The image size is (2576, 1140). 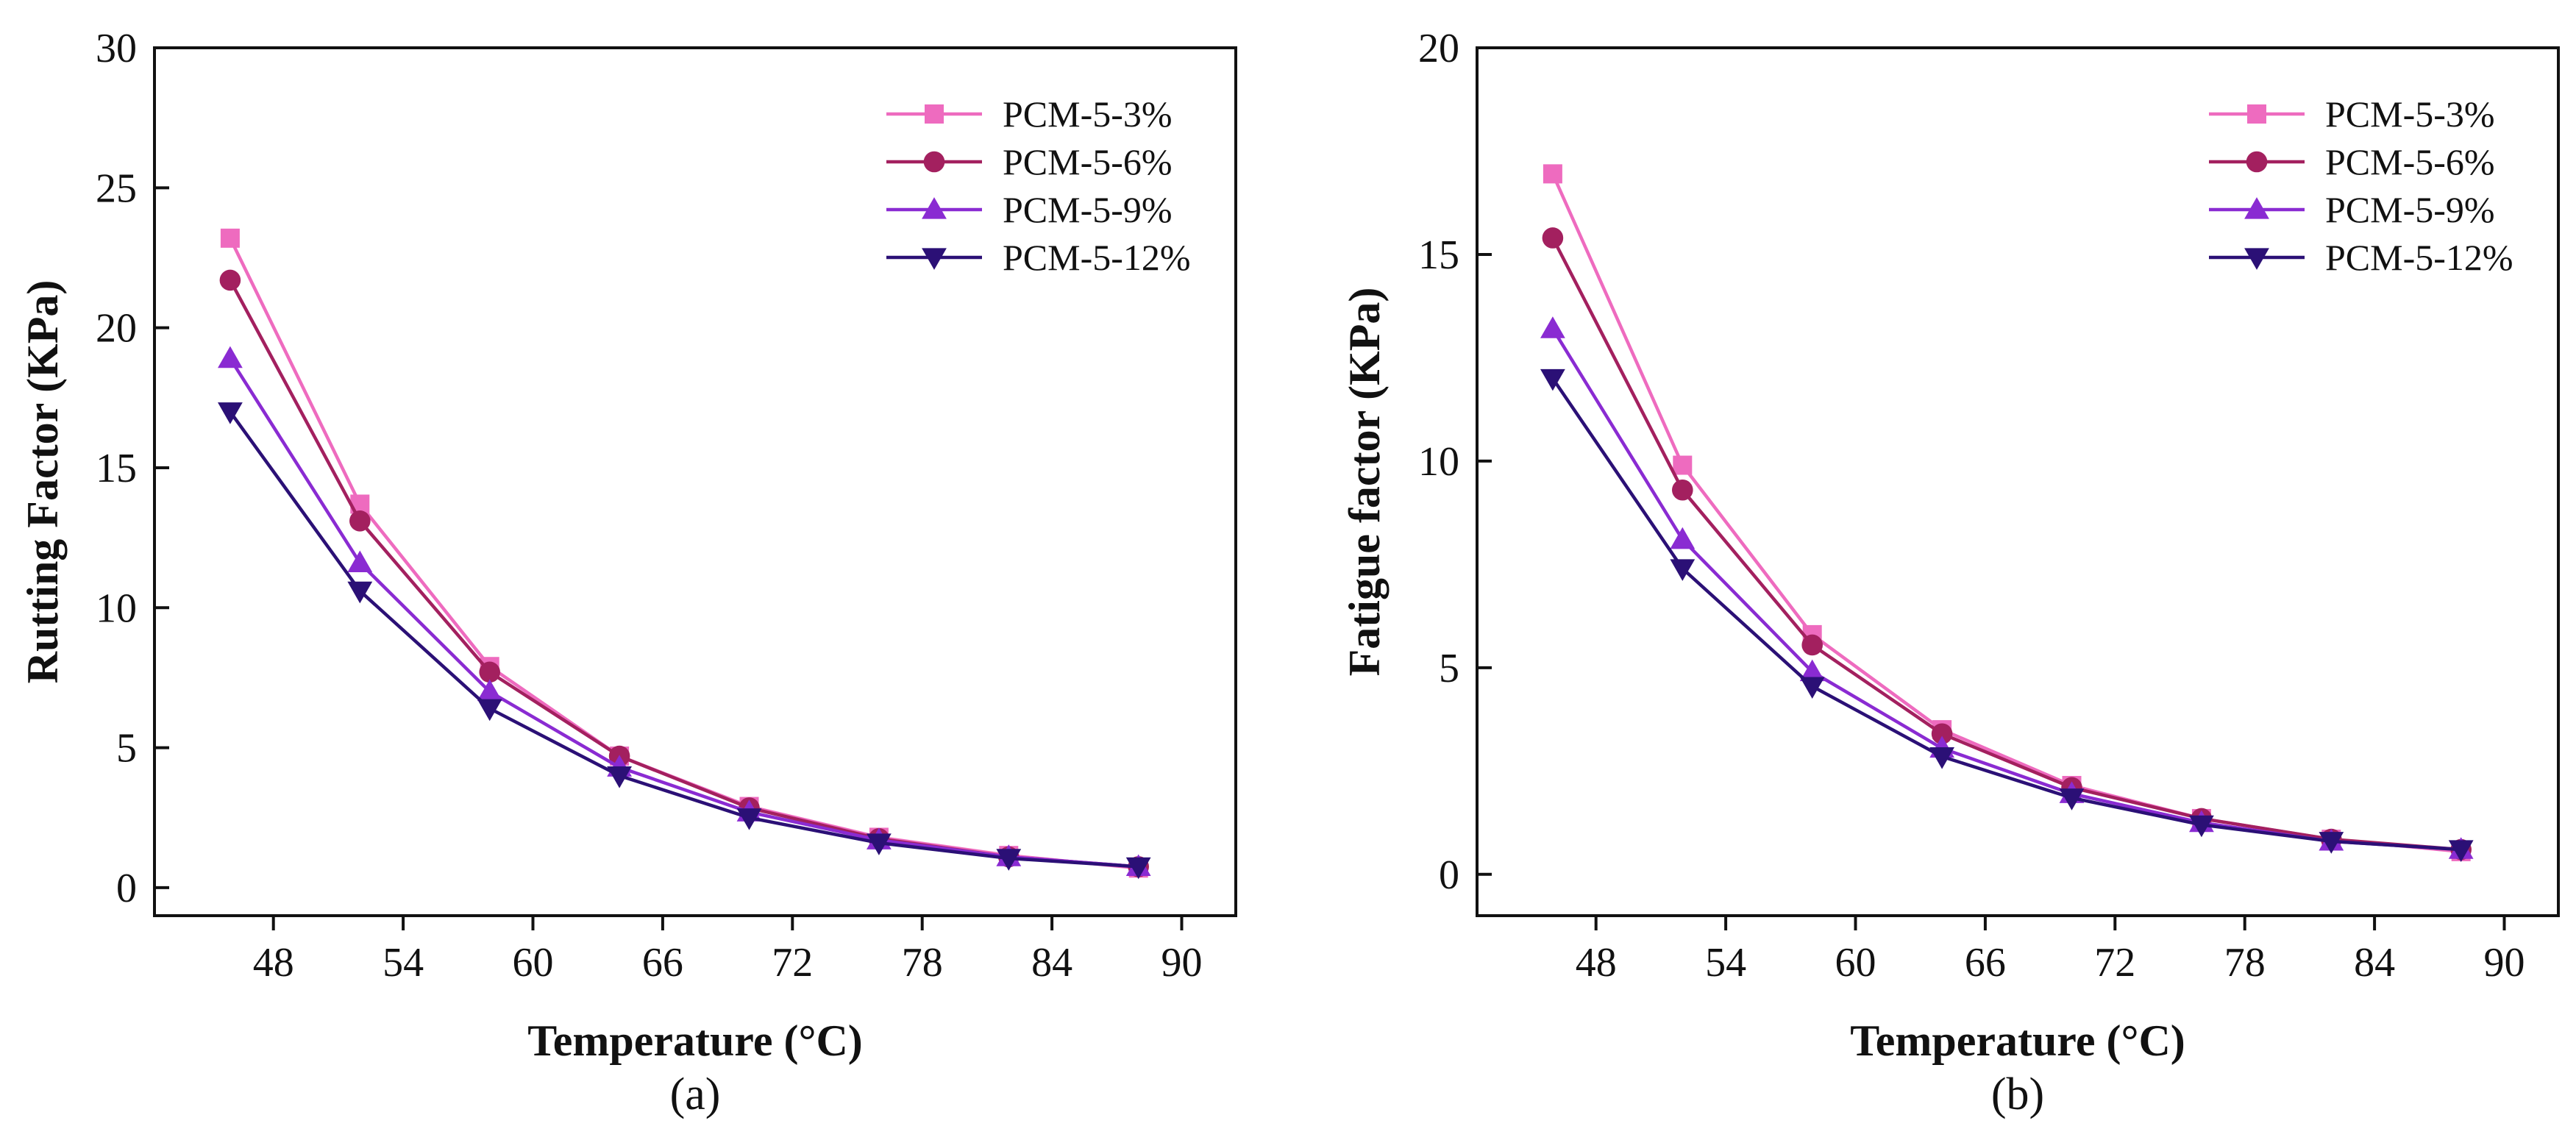 I want to click on panel-label: (b), so click(x=2017, y=1094).